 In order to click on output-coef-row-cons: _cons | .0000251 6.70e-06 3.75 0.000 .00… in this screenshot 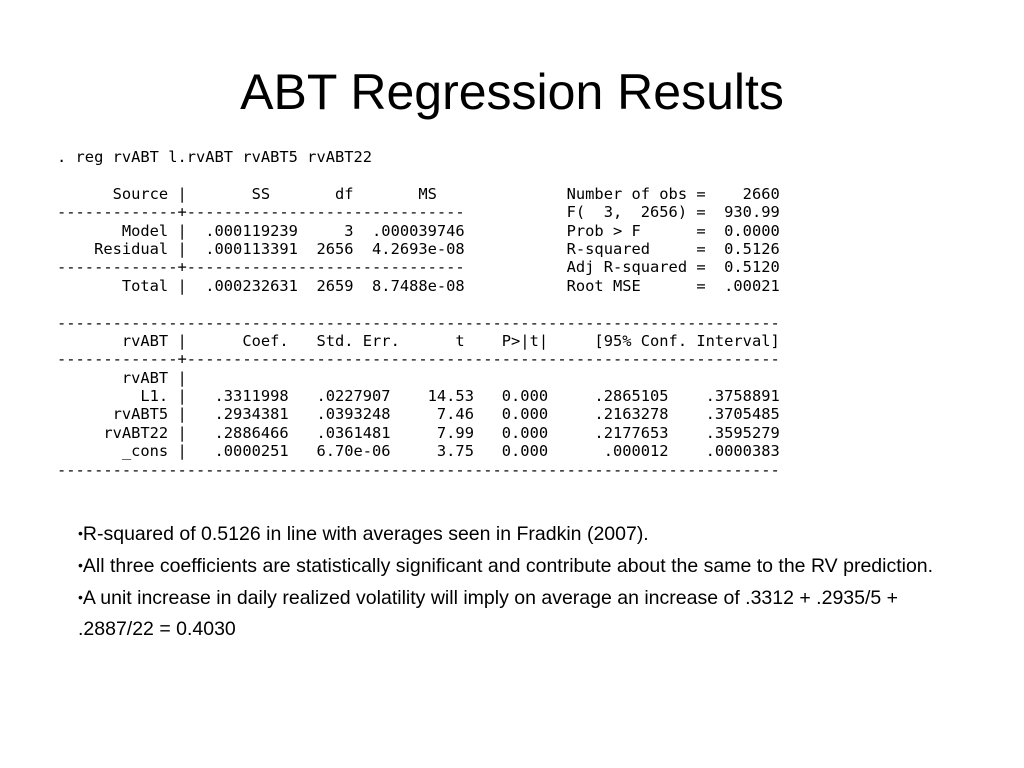, I will do `click(418, 451)`.